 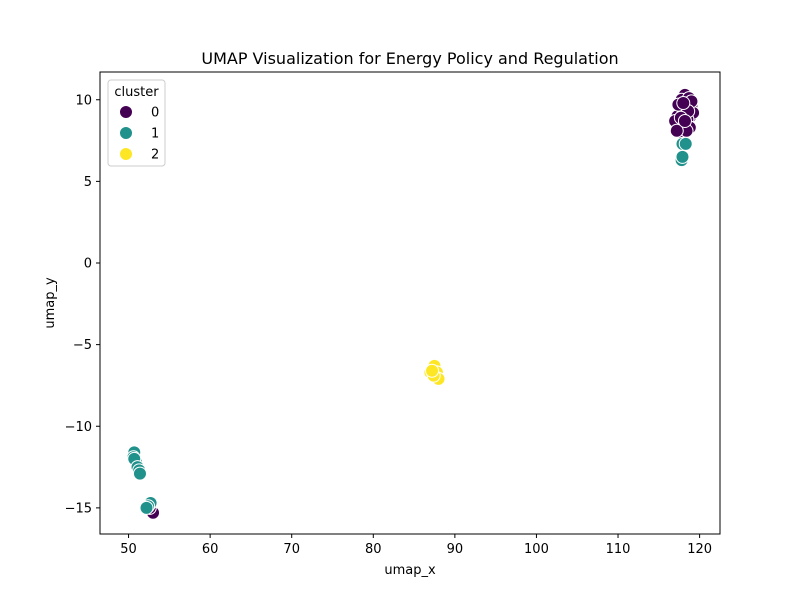 I want to click on x-tick-label: 50, so click(x=128, y=549).